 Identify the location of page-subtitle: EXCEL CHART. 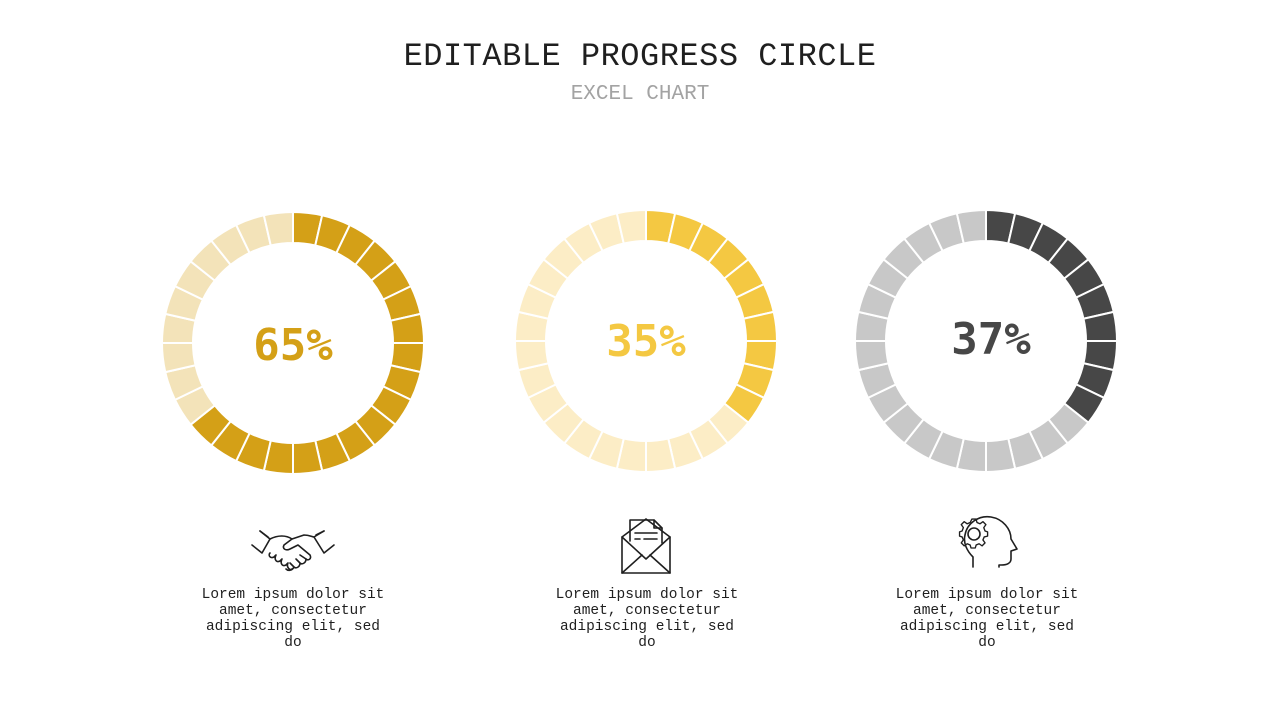
(640, 94).